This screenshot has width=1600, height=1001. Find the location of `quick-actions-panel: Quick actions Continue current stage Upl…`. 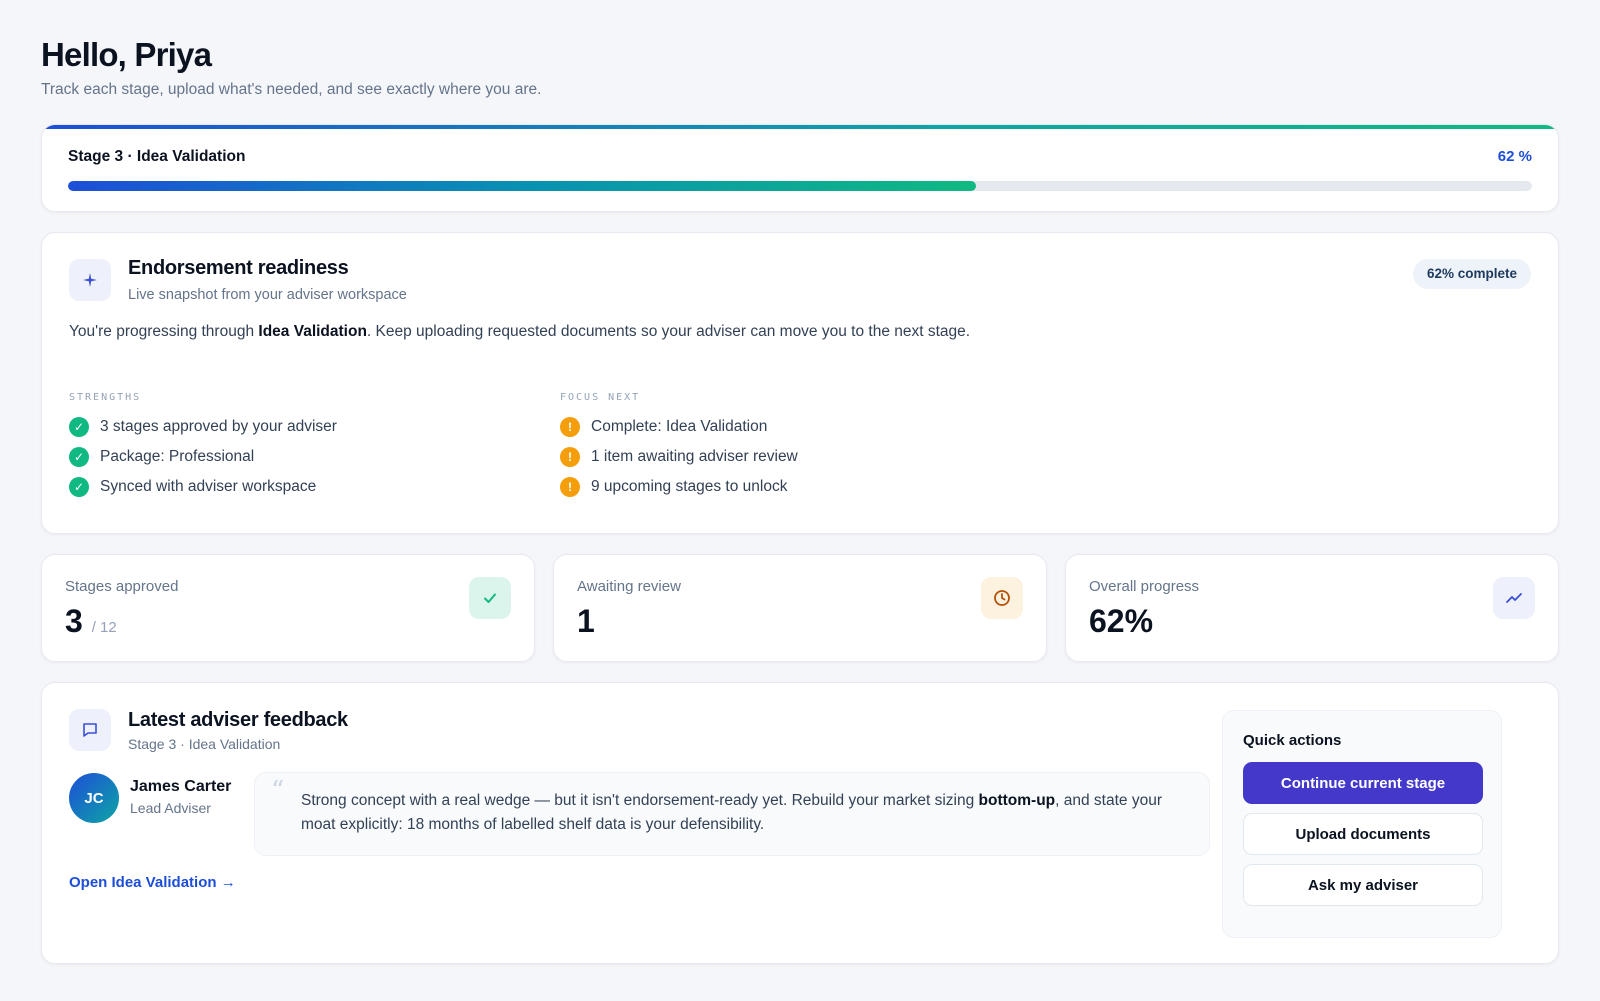

quick-actions-panel: Quick actions Continue current stage Upl… is located at coordinates (1362, 824).